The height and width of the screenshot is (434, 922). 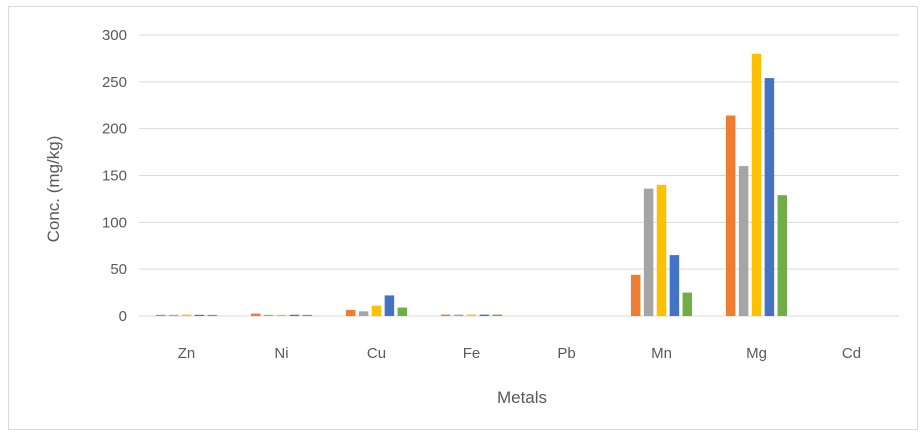 What do you see at coordinates (522, 397) in the screenshot?
I see `x-axis-title: Metals` at bounding box center [522, 397].